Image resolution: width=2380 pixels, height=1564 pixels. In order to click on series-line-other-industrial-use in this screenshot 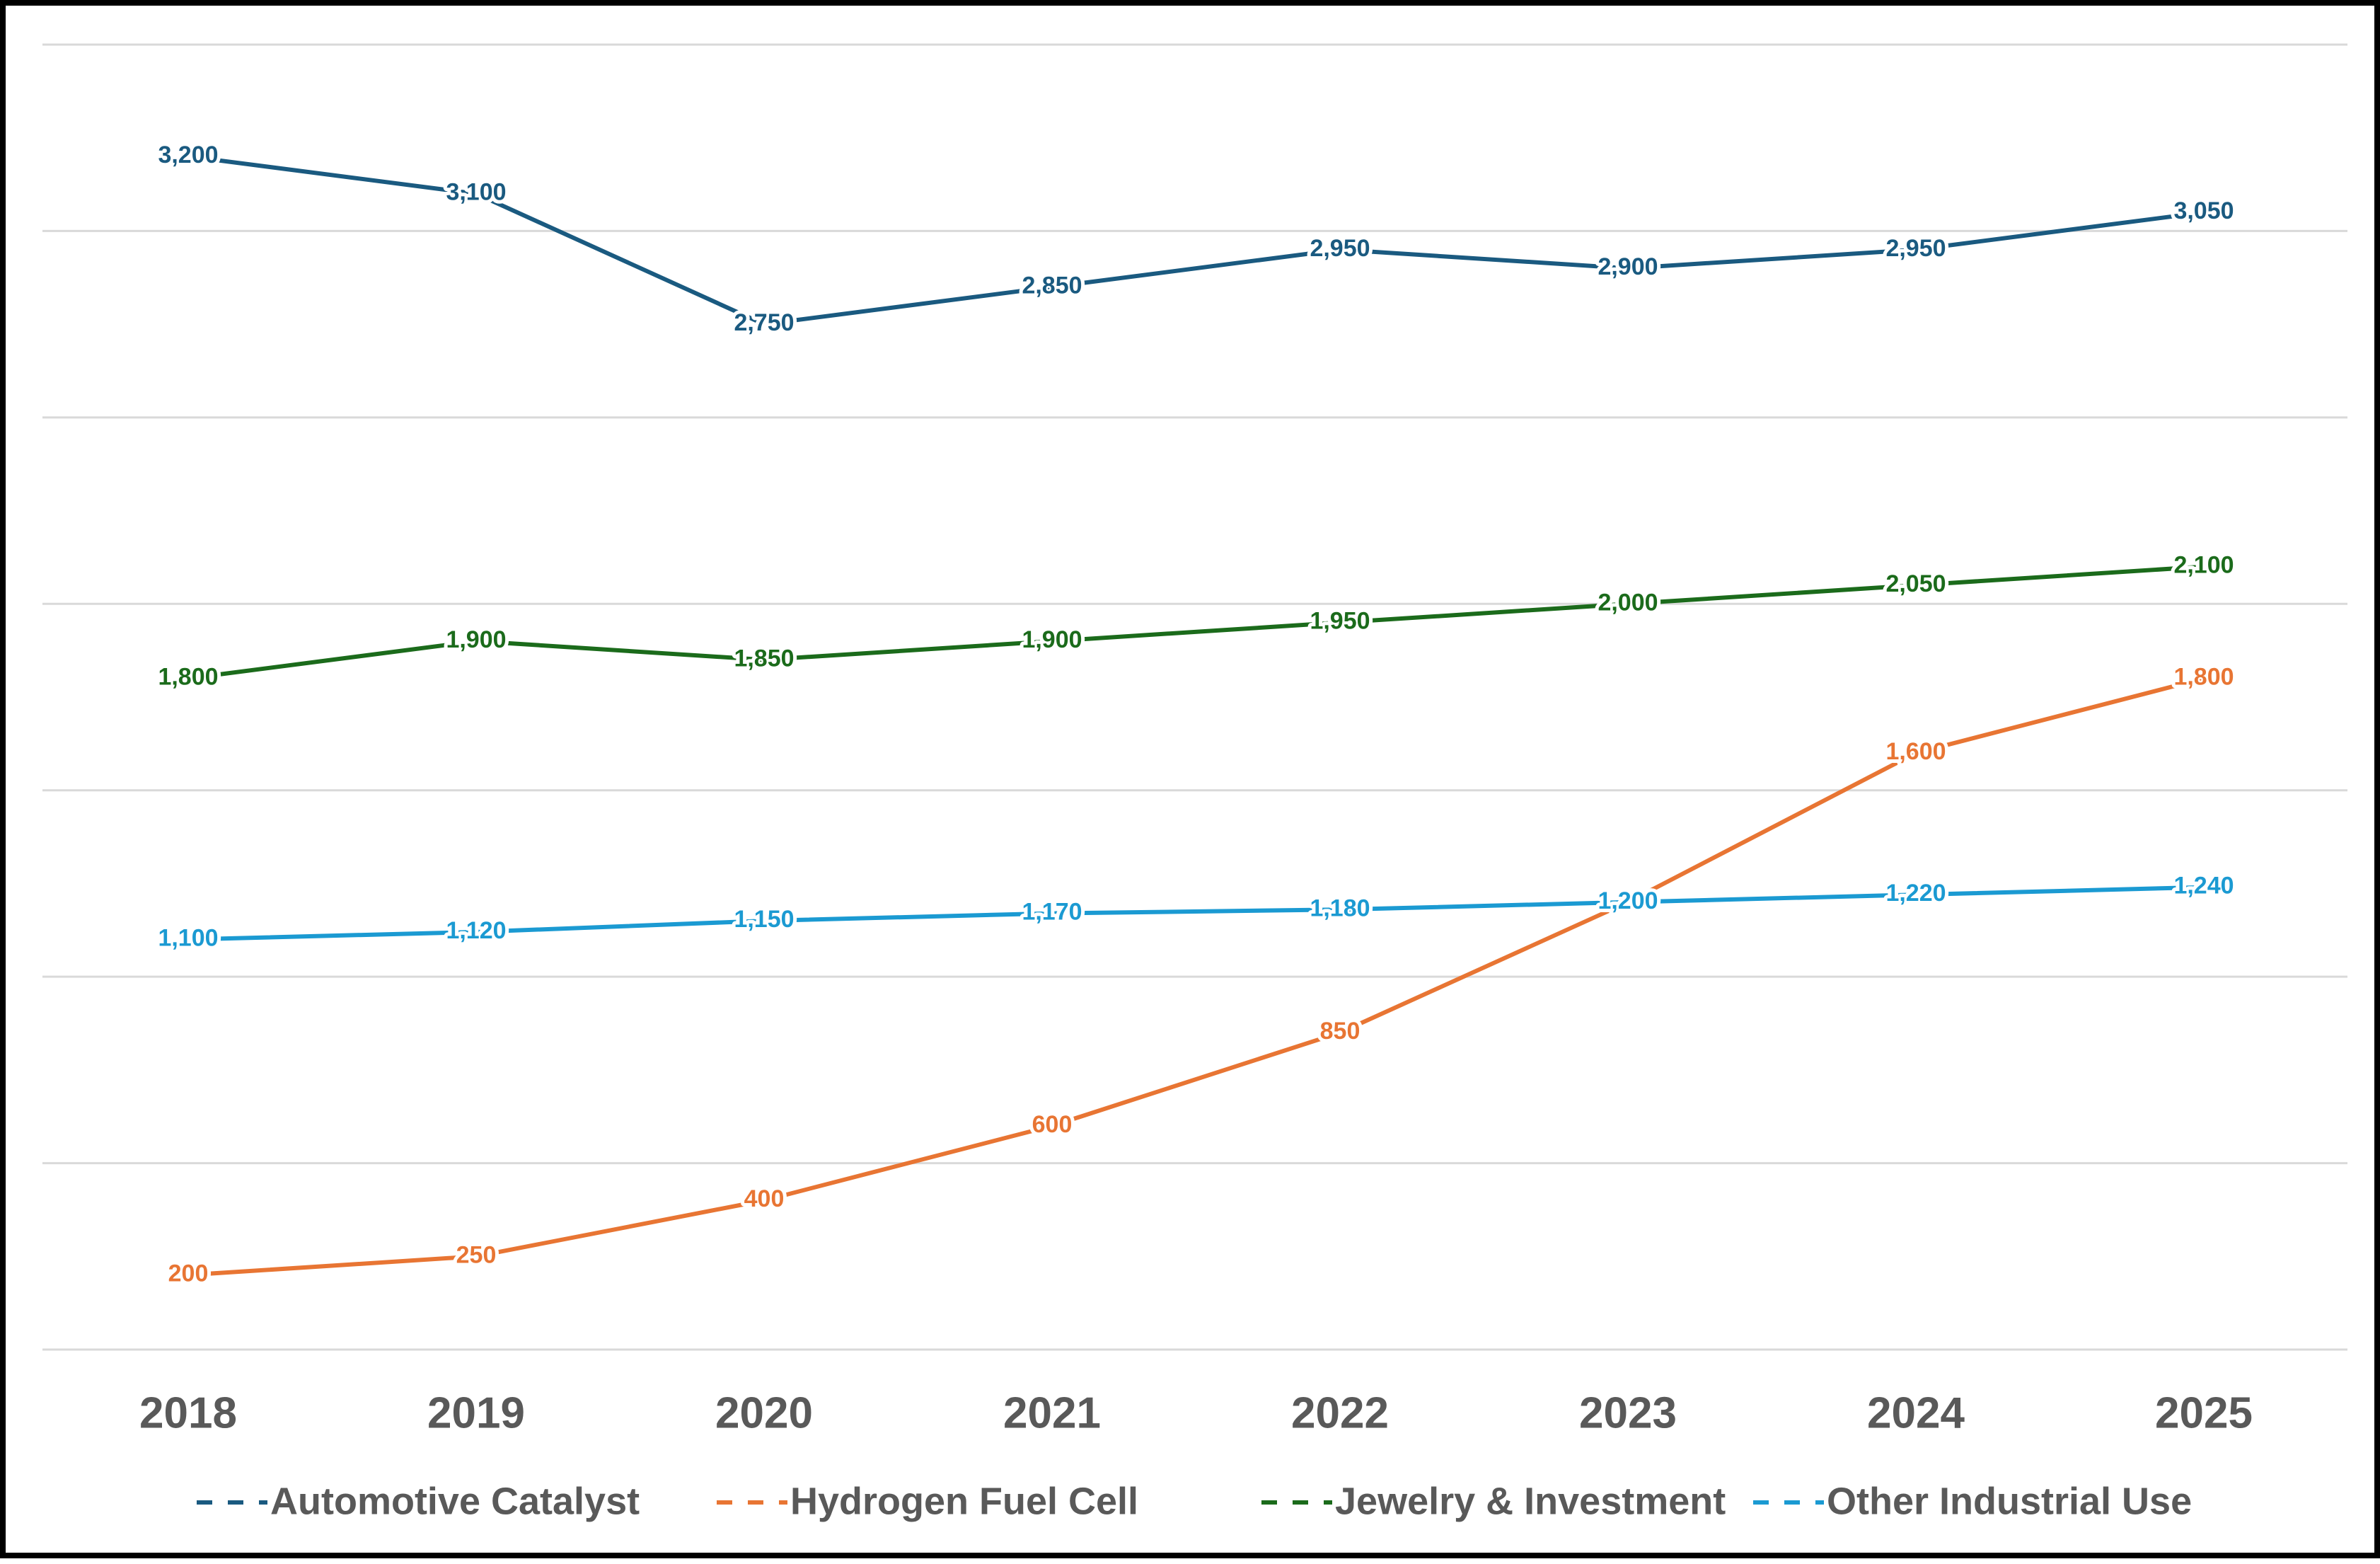, I will do `click(1196, 914)`.